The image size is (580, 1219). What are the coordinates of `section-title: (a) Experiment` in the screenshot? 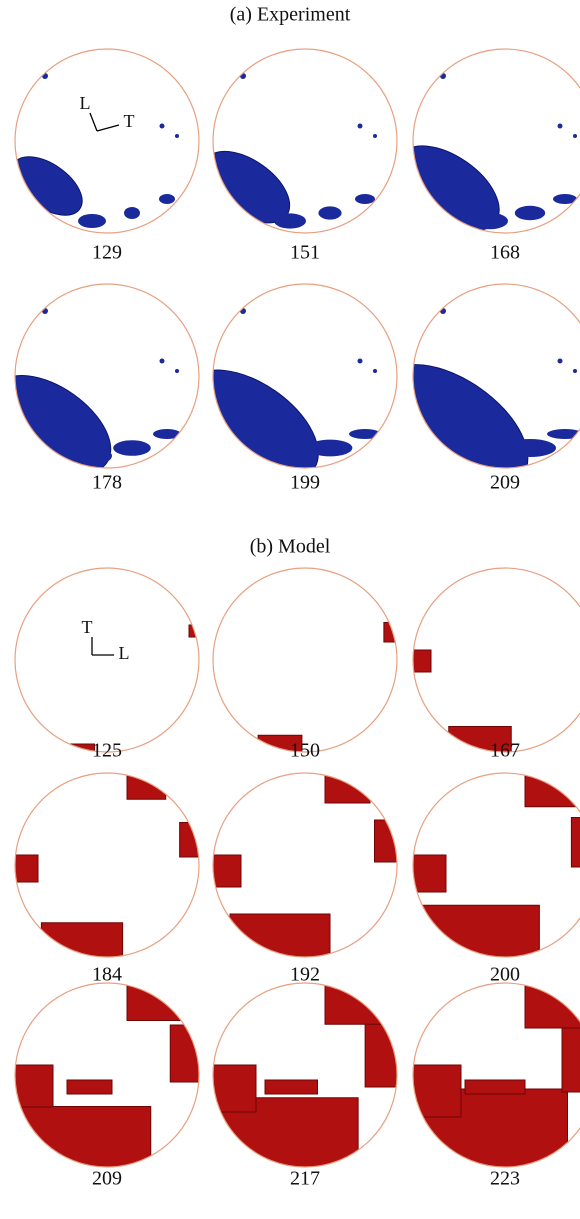 It's located at (290, 15).